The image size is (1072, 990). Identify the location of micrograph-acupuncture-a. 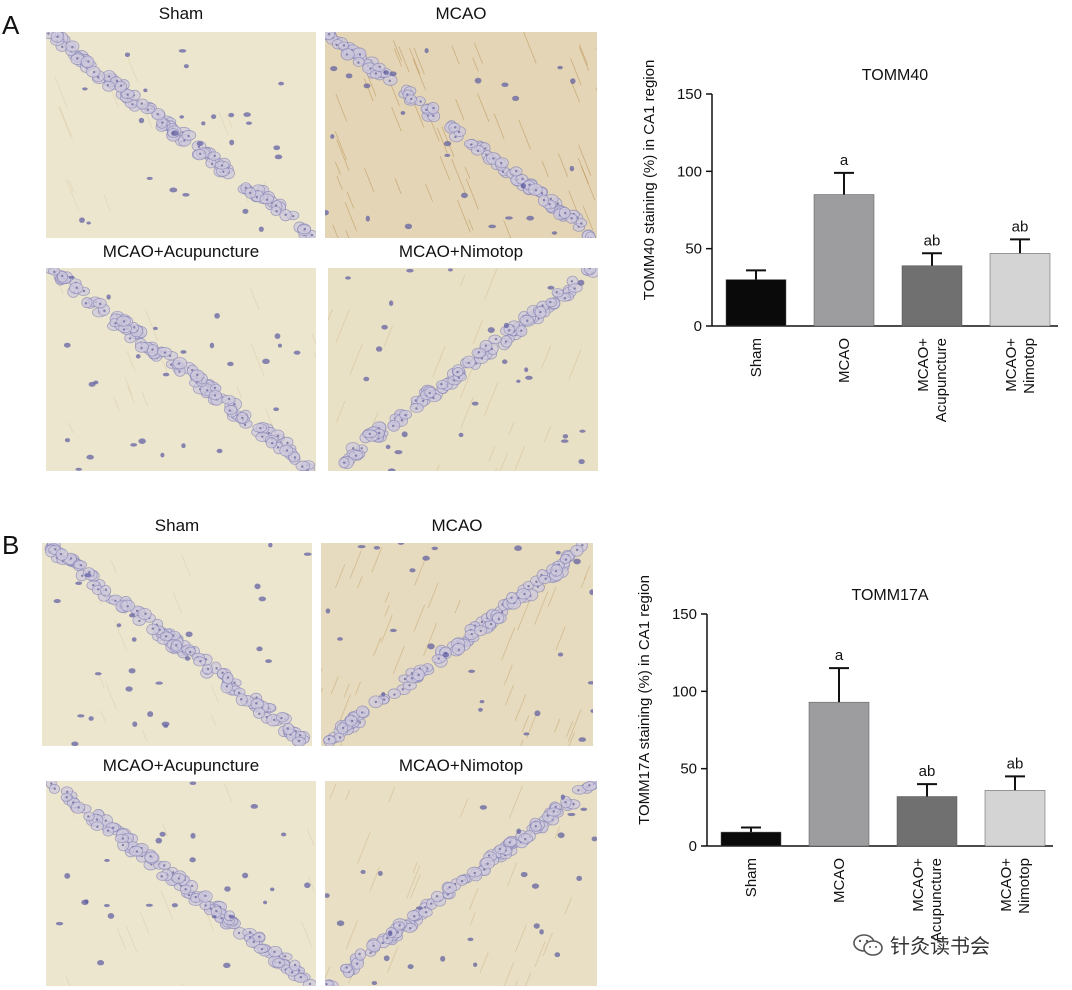
(181, 369).